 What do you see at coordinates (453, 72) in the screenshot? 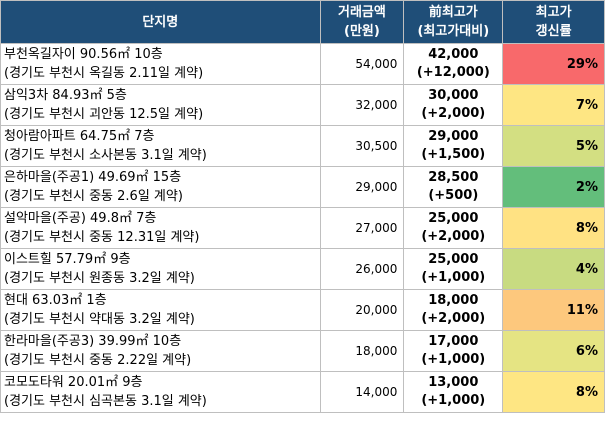
I see `previous-high-diff: (+12,000)` at bounding box center [453, 72].